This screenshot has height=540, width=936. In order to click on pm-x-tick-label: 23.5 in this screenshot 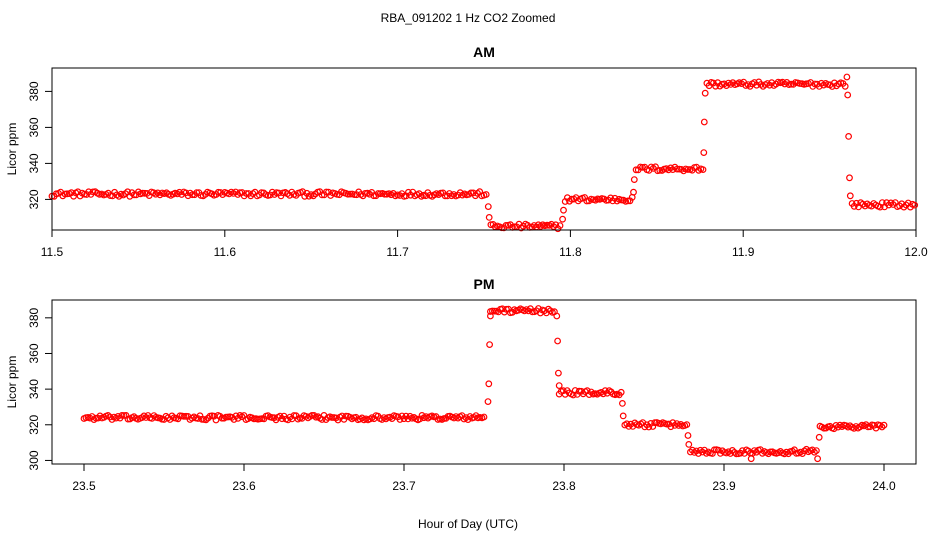, I will do `click(84, 486)`.